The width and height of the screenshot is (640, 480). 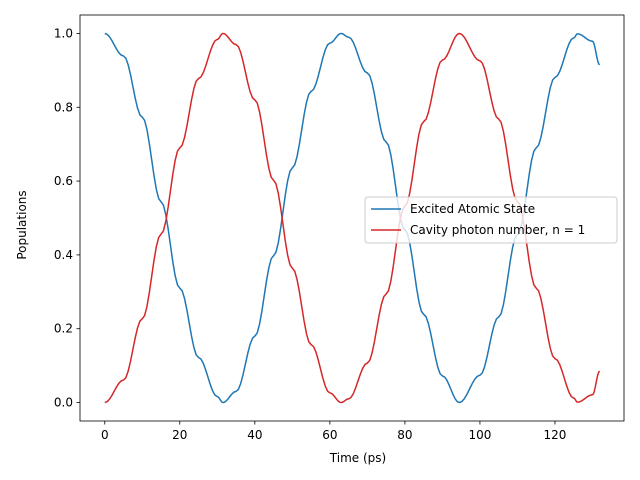 What do you see at coordinates (555, 435) in the screenshot?
I see `x-tick-label: 120` at bounding box center [555, 435].